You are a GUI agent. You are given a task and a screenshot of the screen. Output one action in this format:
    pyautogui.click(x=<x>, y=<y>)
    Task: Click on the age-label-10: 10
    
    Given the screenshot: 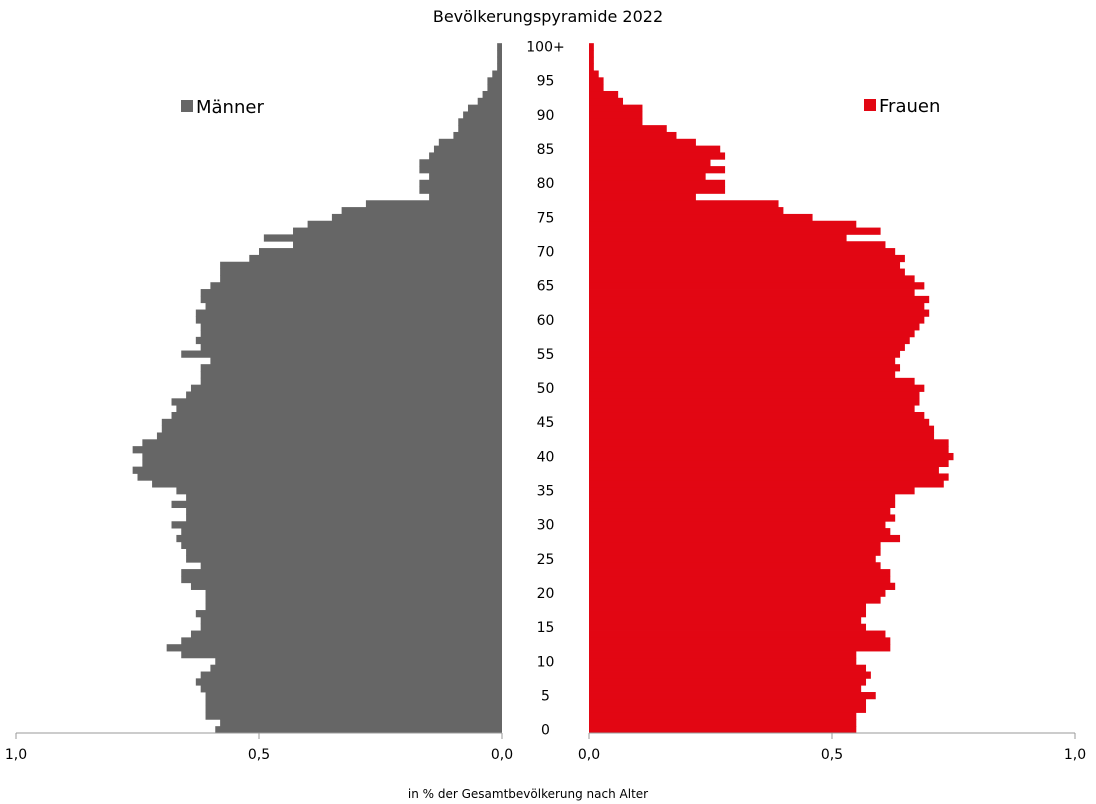 What is the action you would take?
    pyautogui.click(x=546, y=662)
    